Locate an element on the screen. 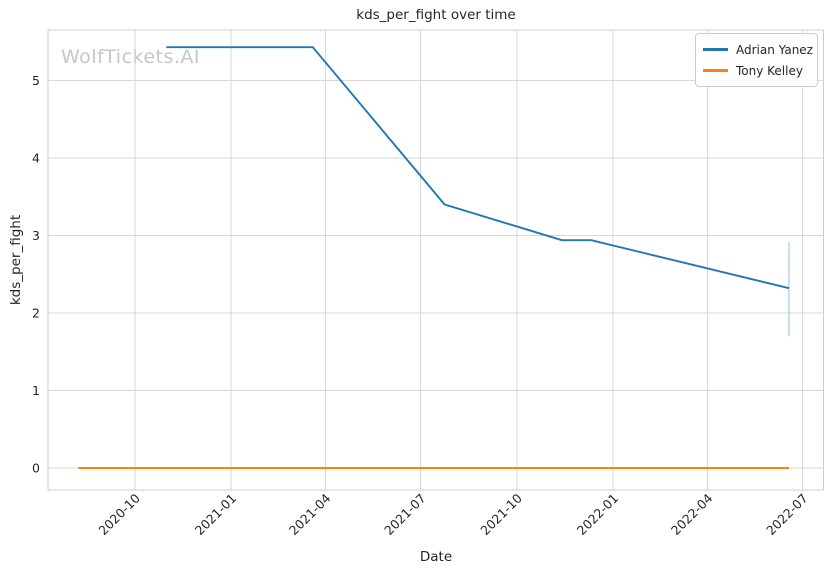  legend-line-sample-orange is located at coordinates (715, 70).